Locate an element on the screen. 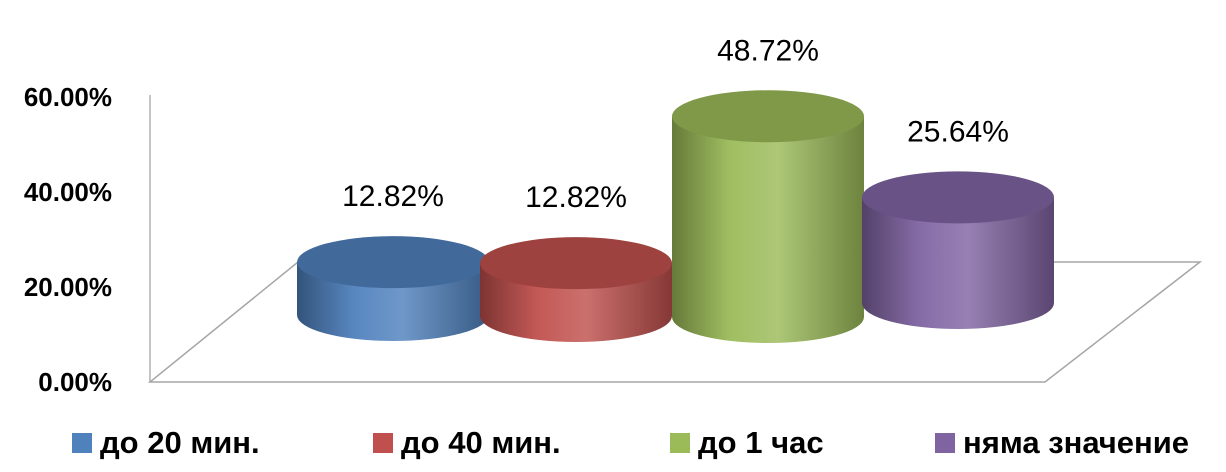  legend-item: до 40 мин. is located at coordinates (467, 443).